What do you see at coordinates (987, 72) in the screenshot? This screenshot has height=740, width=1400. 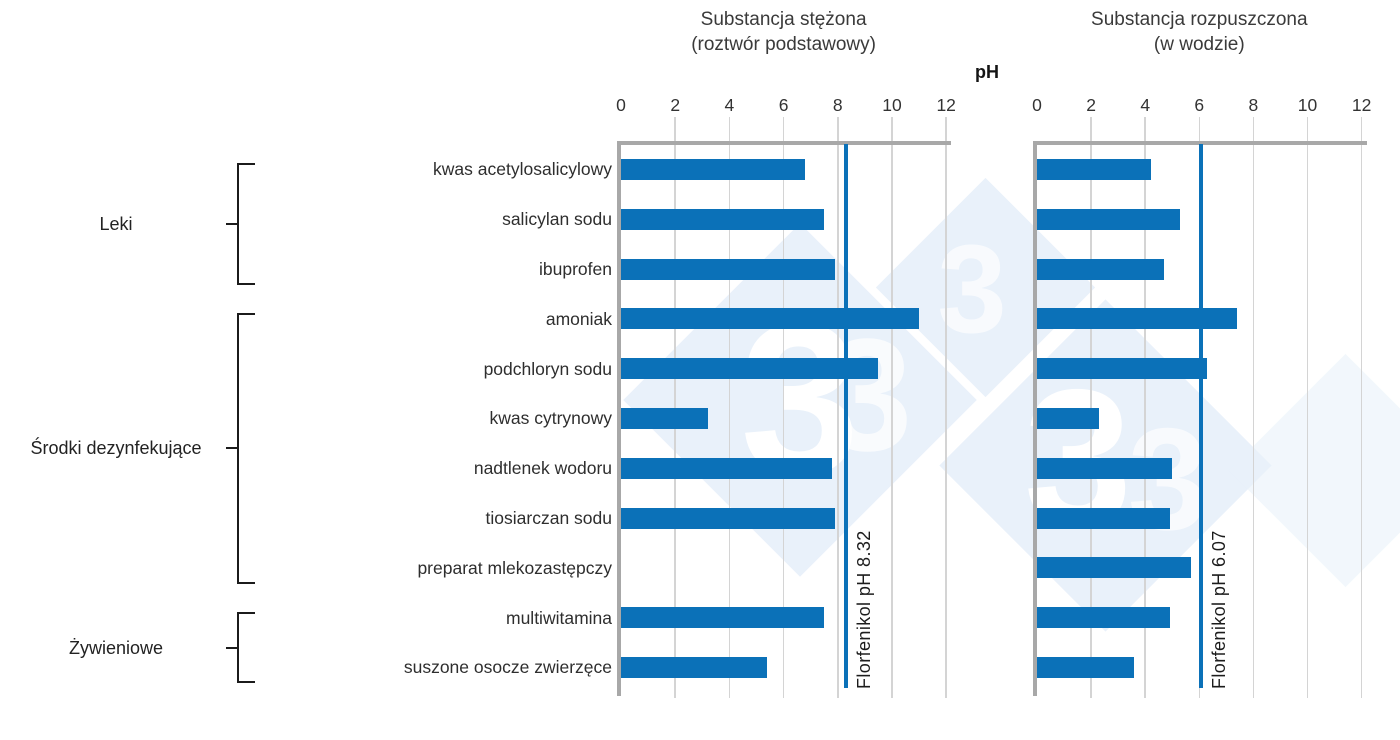 I see `ph-axis-label: pH` at bounding box center [987, 72].